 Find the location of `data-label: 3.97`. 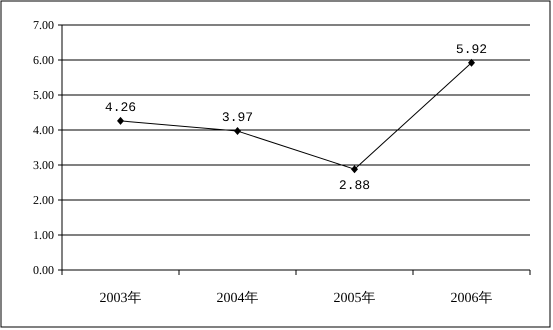

data-label: 3.97 is located at coordinates (238, 118).